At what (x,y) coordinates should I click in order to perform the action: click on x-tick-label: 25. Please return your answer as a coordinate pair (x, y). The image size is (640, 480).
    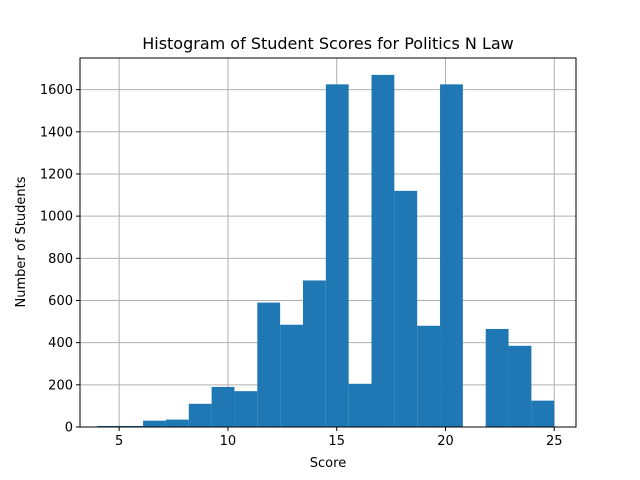
    Looking at the image, I should click on (554, 441).